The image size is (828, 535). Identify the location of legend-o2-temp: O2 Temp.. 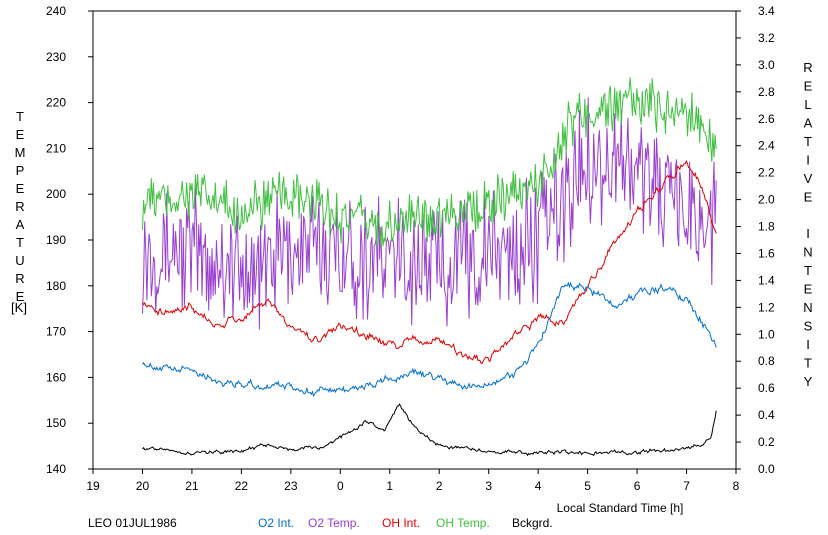
(334, 523).